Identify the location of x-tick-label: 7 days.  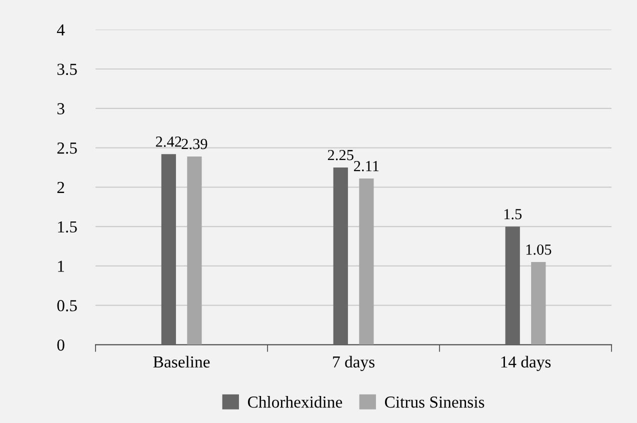
(353, 364).